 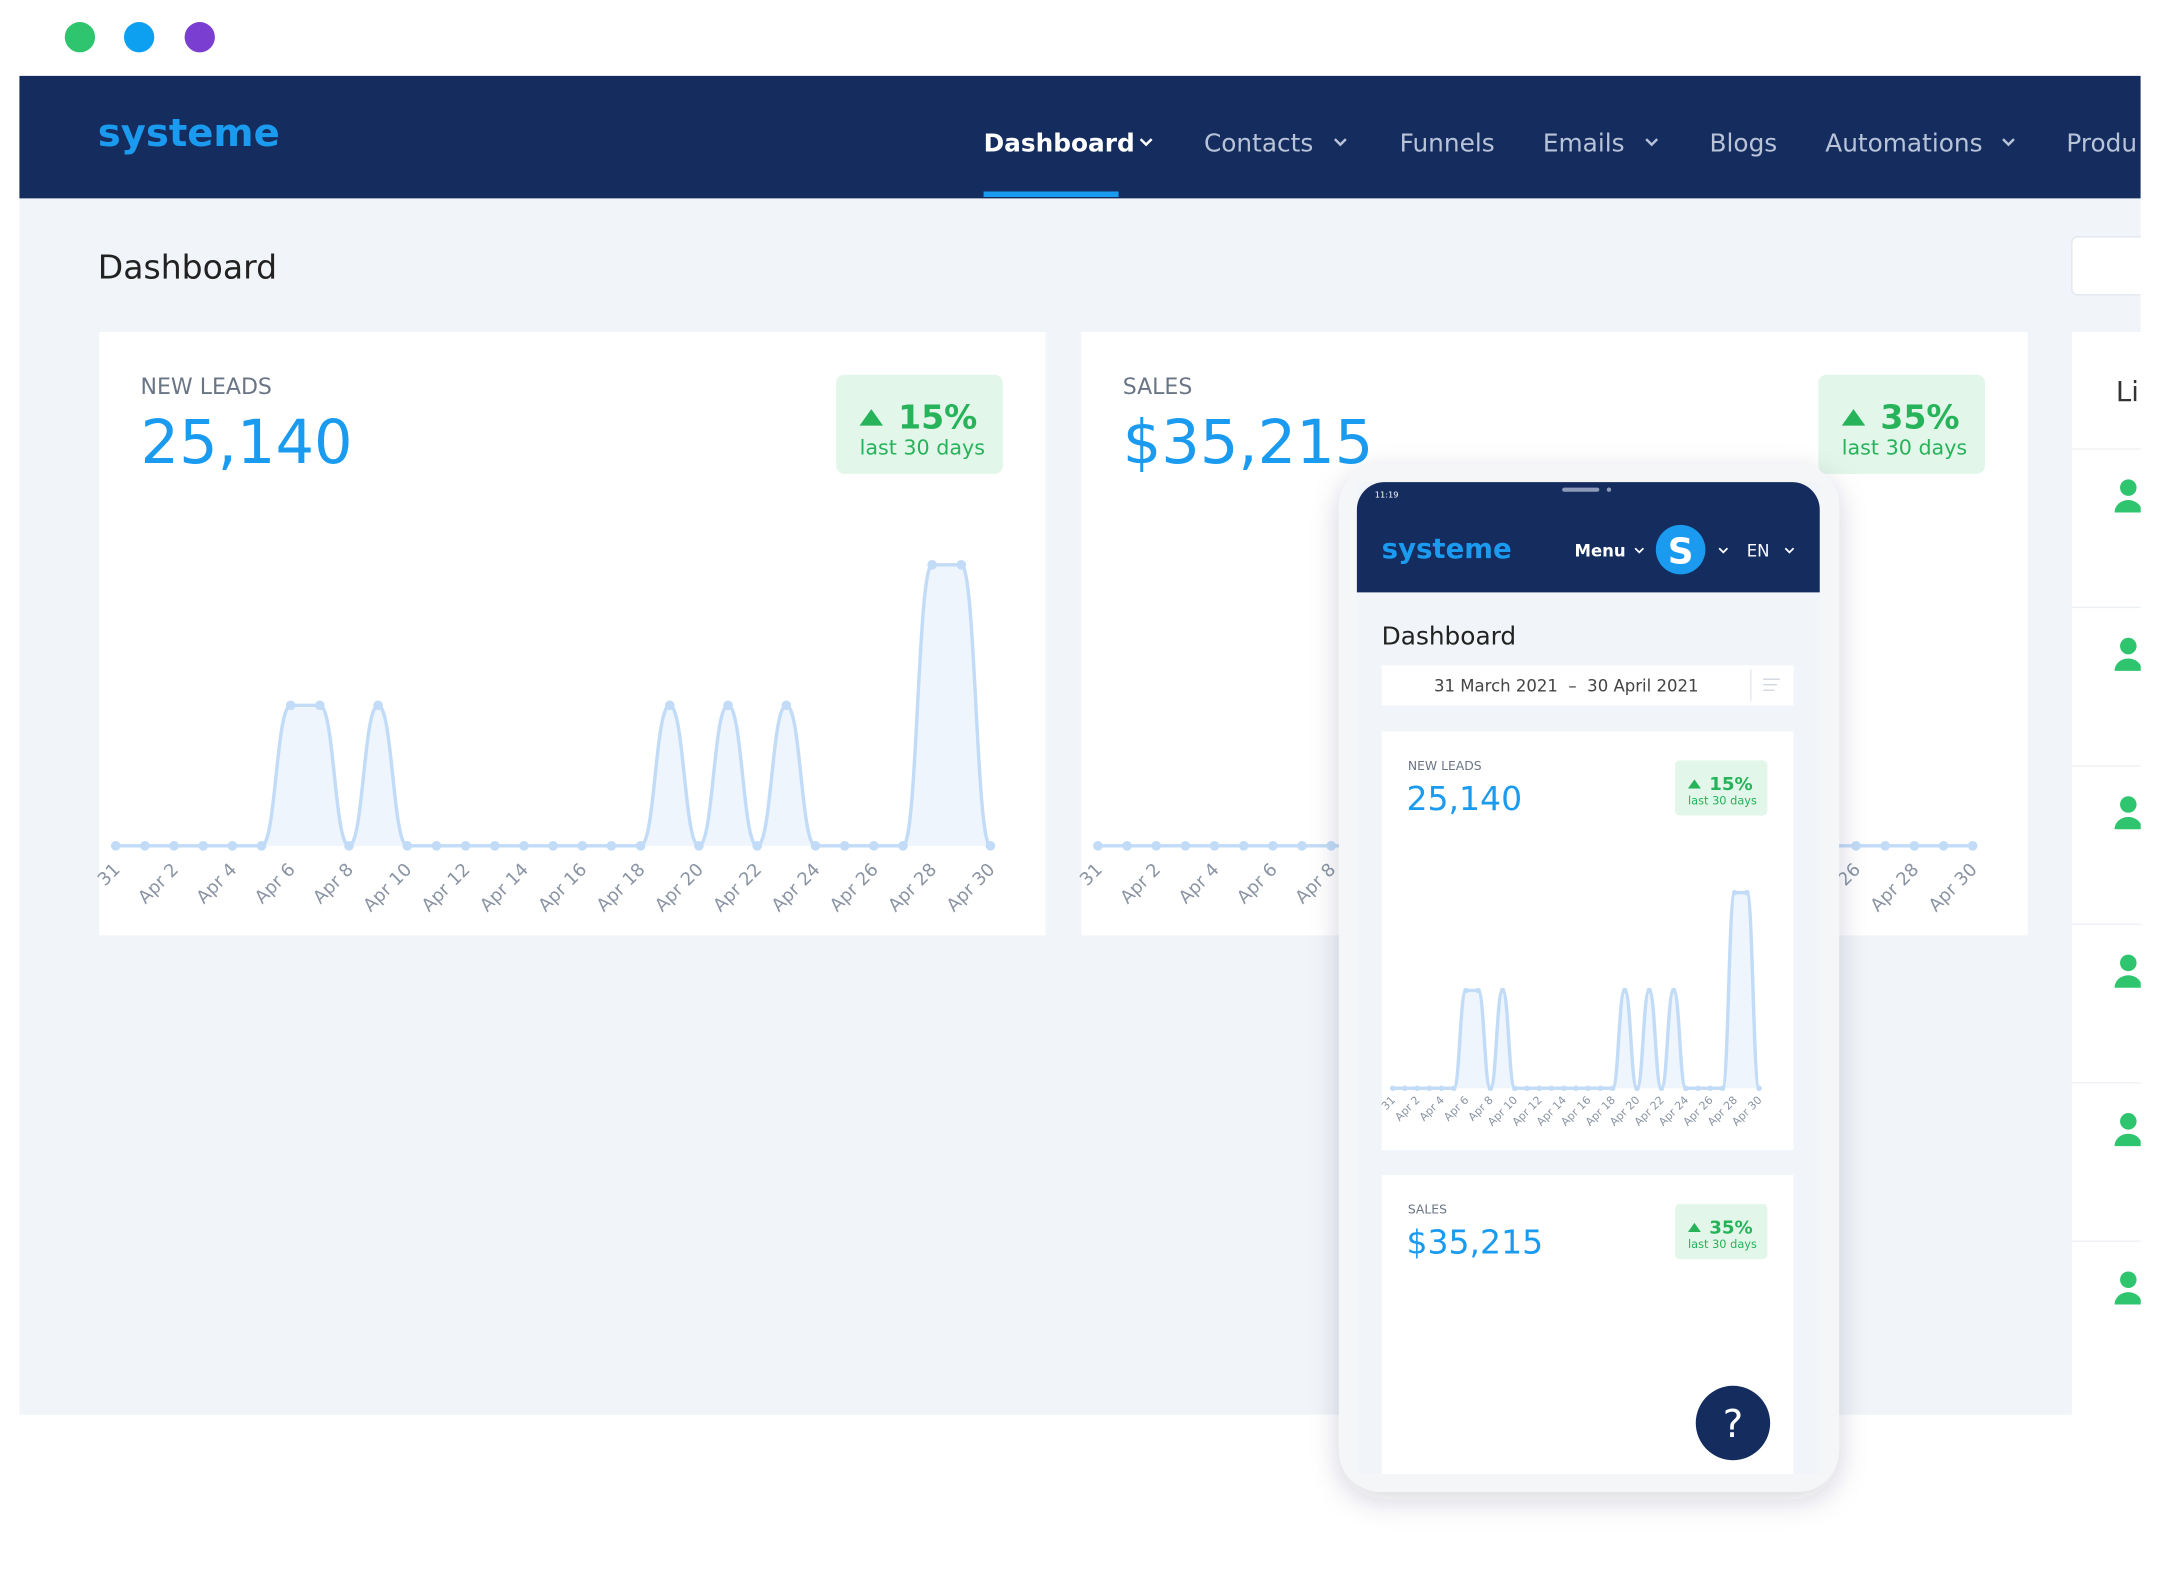 I want to click on line, so click(x=554, y=705).